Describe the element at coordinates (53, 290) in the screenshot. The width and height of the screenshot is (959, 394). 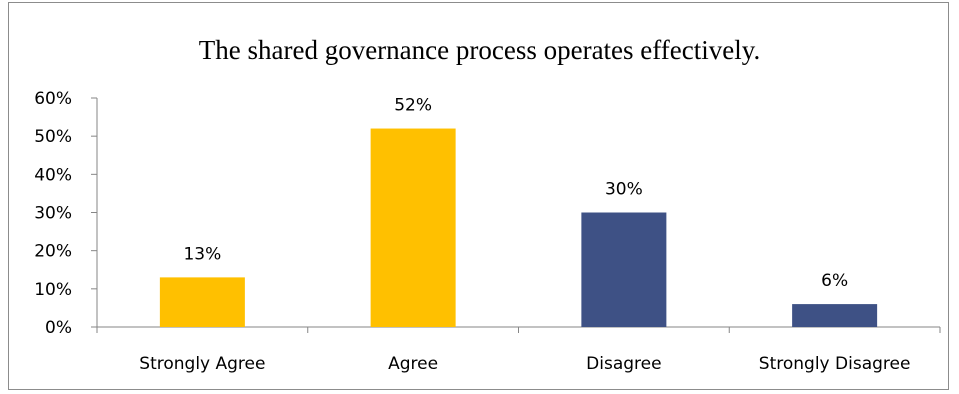
I see `y-tick-label: 10%` at that location.